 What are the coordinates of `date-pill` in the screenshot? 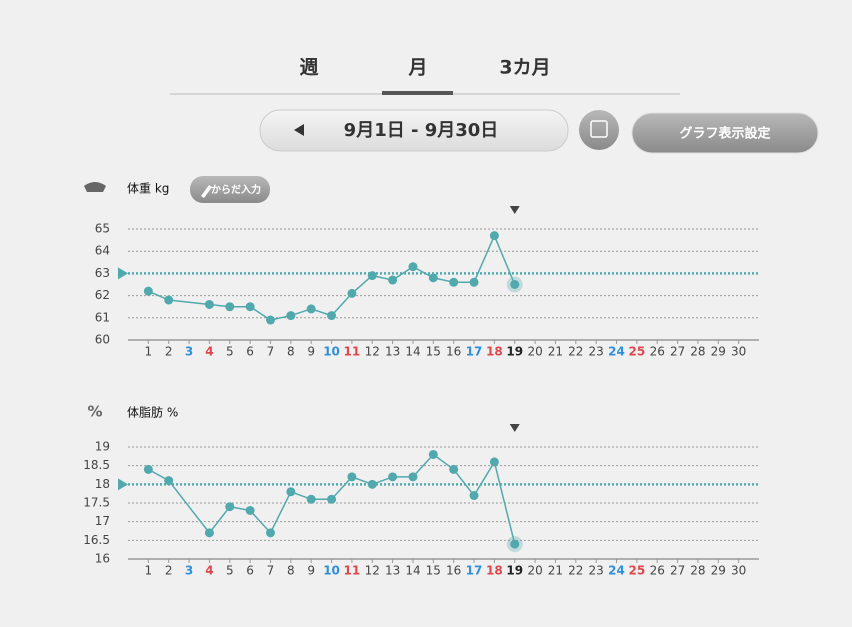 It's located at (414, 130).